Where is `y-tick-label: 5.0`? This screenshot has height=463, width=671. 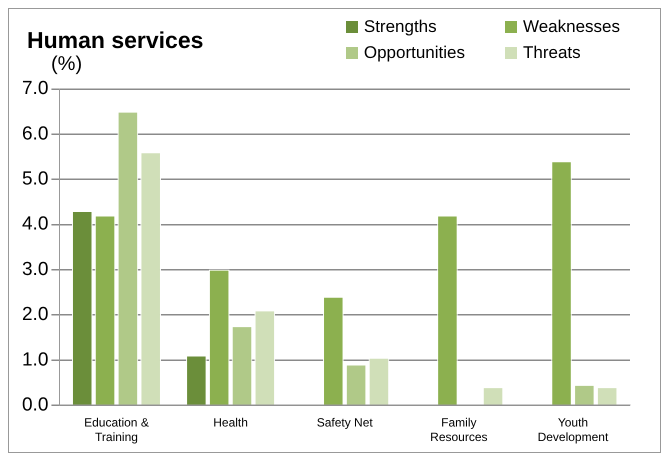 y-tick-label: 5.0 is located at coordinates (35, 179).